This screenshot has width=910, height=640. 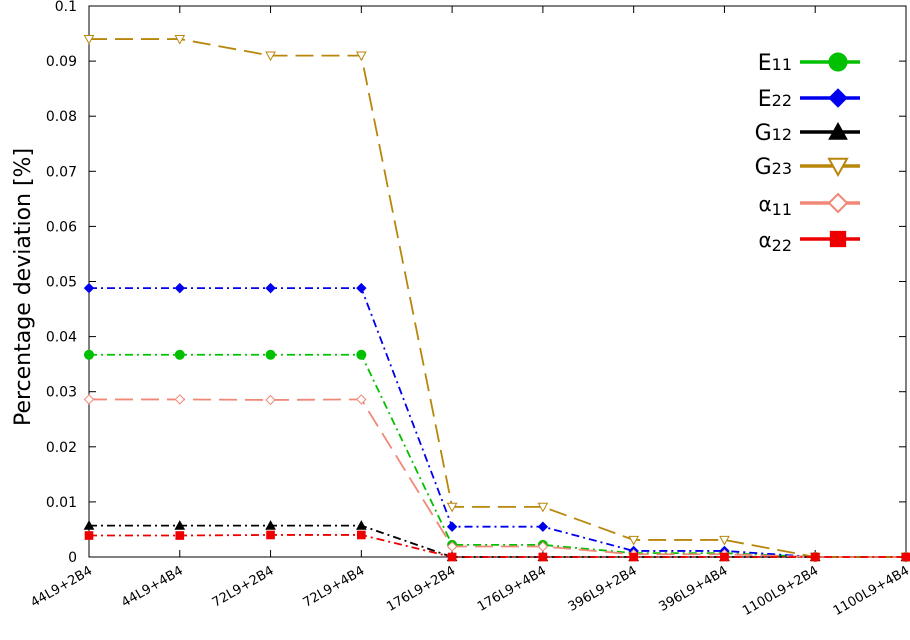 I want to click on y-tick-label: 0.06, so click(x=61, y=227).